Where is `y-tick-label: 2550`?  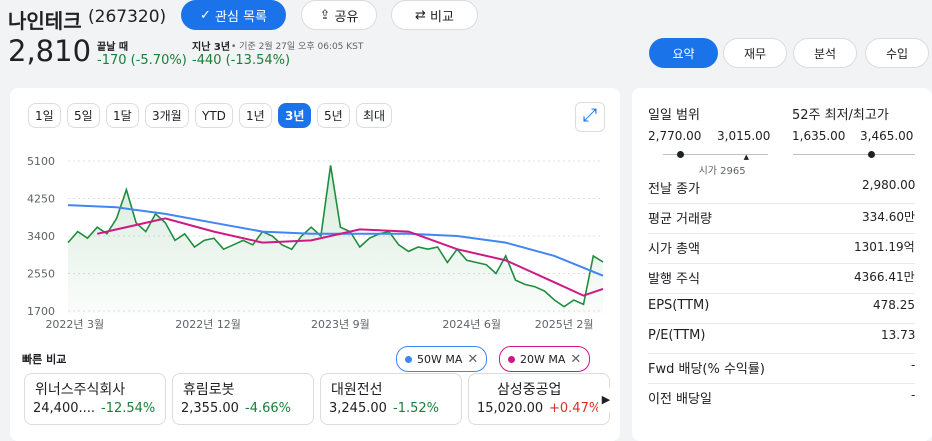 y-tick-label: 2550 is located at coordinates (41, 274).